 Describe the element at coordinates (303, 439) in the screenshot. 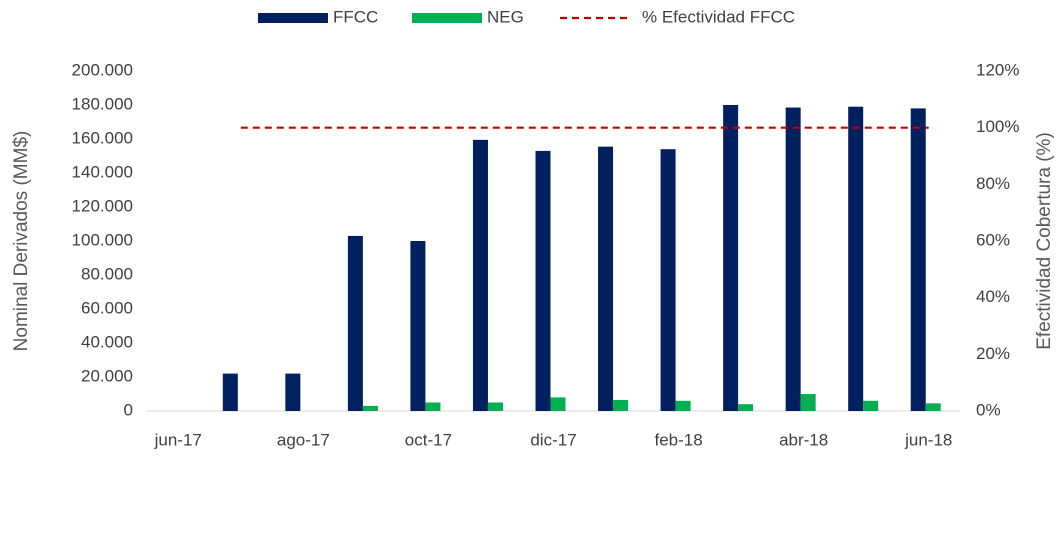

I see `x-tick-label: ago-17` at that location.